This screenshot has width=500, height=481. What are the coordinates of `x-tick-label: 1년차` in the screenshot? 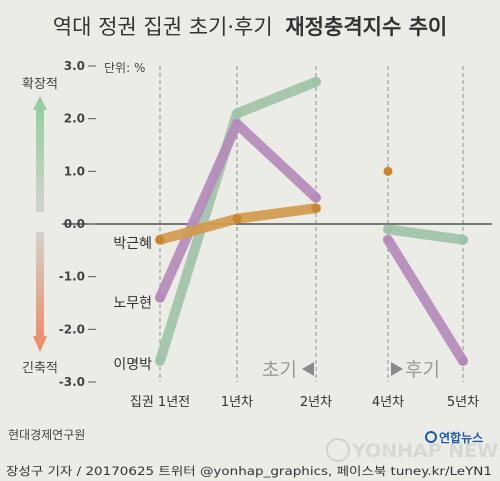 It's located at (237, 402).